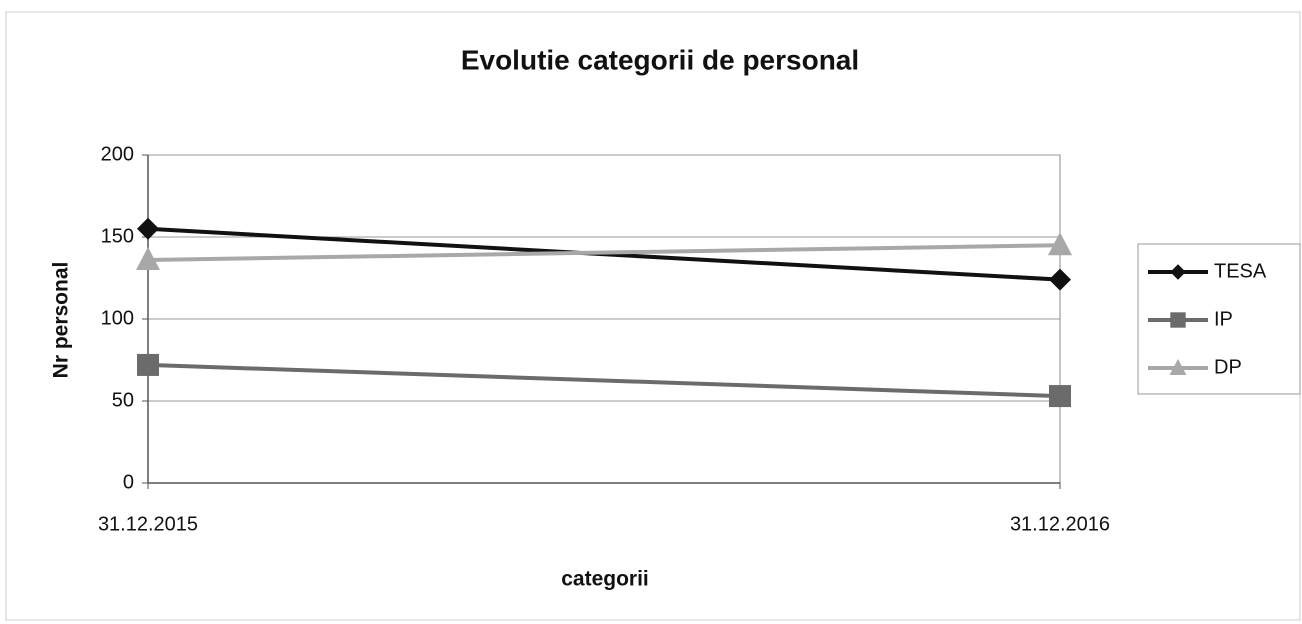 The height and width of the screenshot is (624, 1302). Describe the element at coordinates (128, 482) in the screenshot. I see `y-tick-label: 0` at that location.